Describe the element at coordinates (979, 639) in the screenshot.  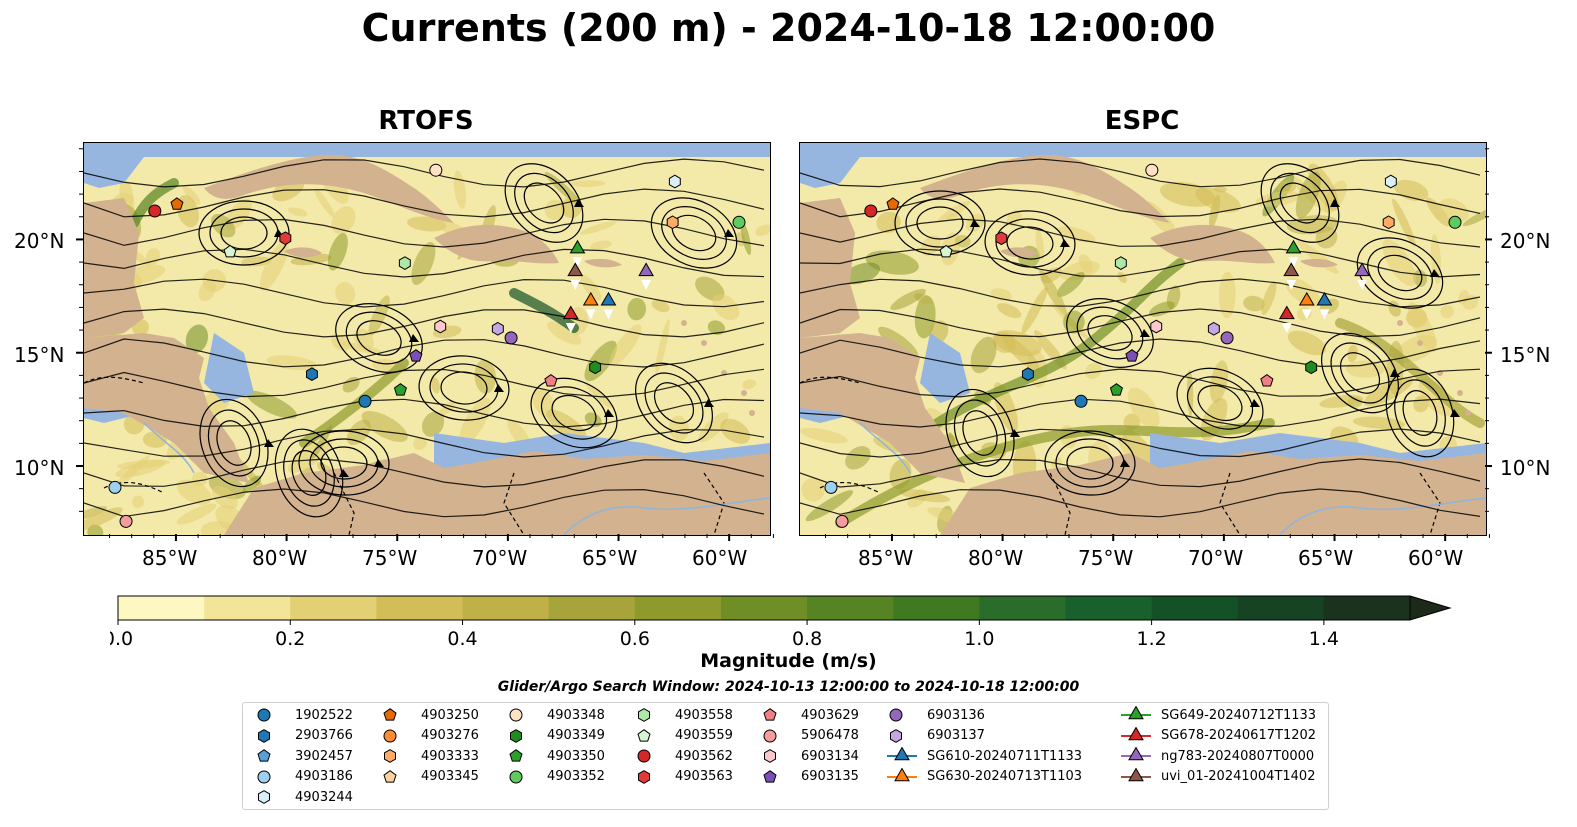
I see `colorbar-tick-label: 1.0` at that location.